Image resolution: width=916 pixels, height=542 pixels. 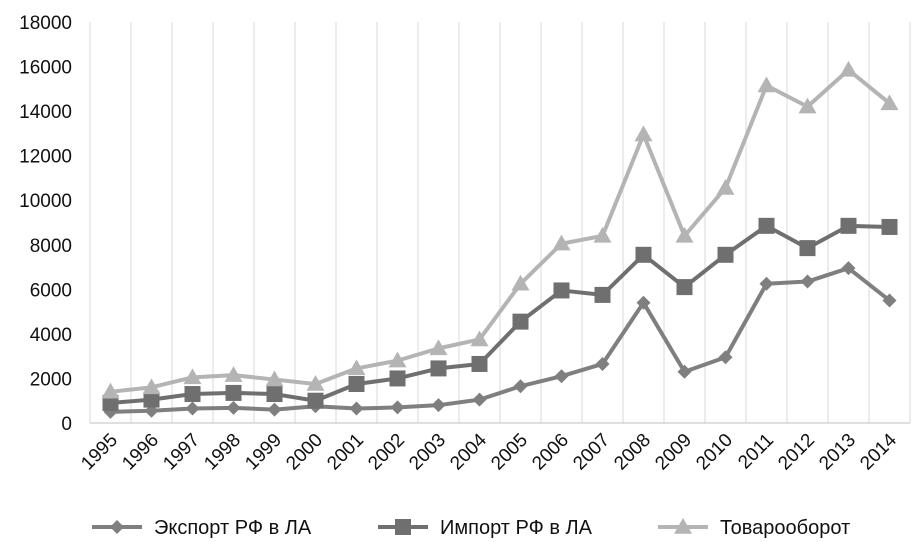 What do you see at coordinates (45, 68) in the screenshot?
I see `y-tick-label: 16000` at bounding box center [45, 68].